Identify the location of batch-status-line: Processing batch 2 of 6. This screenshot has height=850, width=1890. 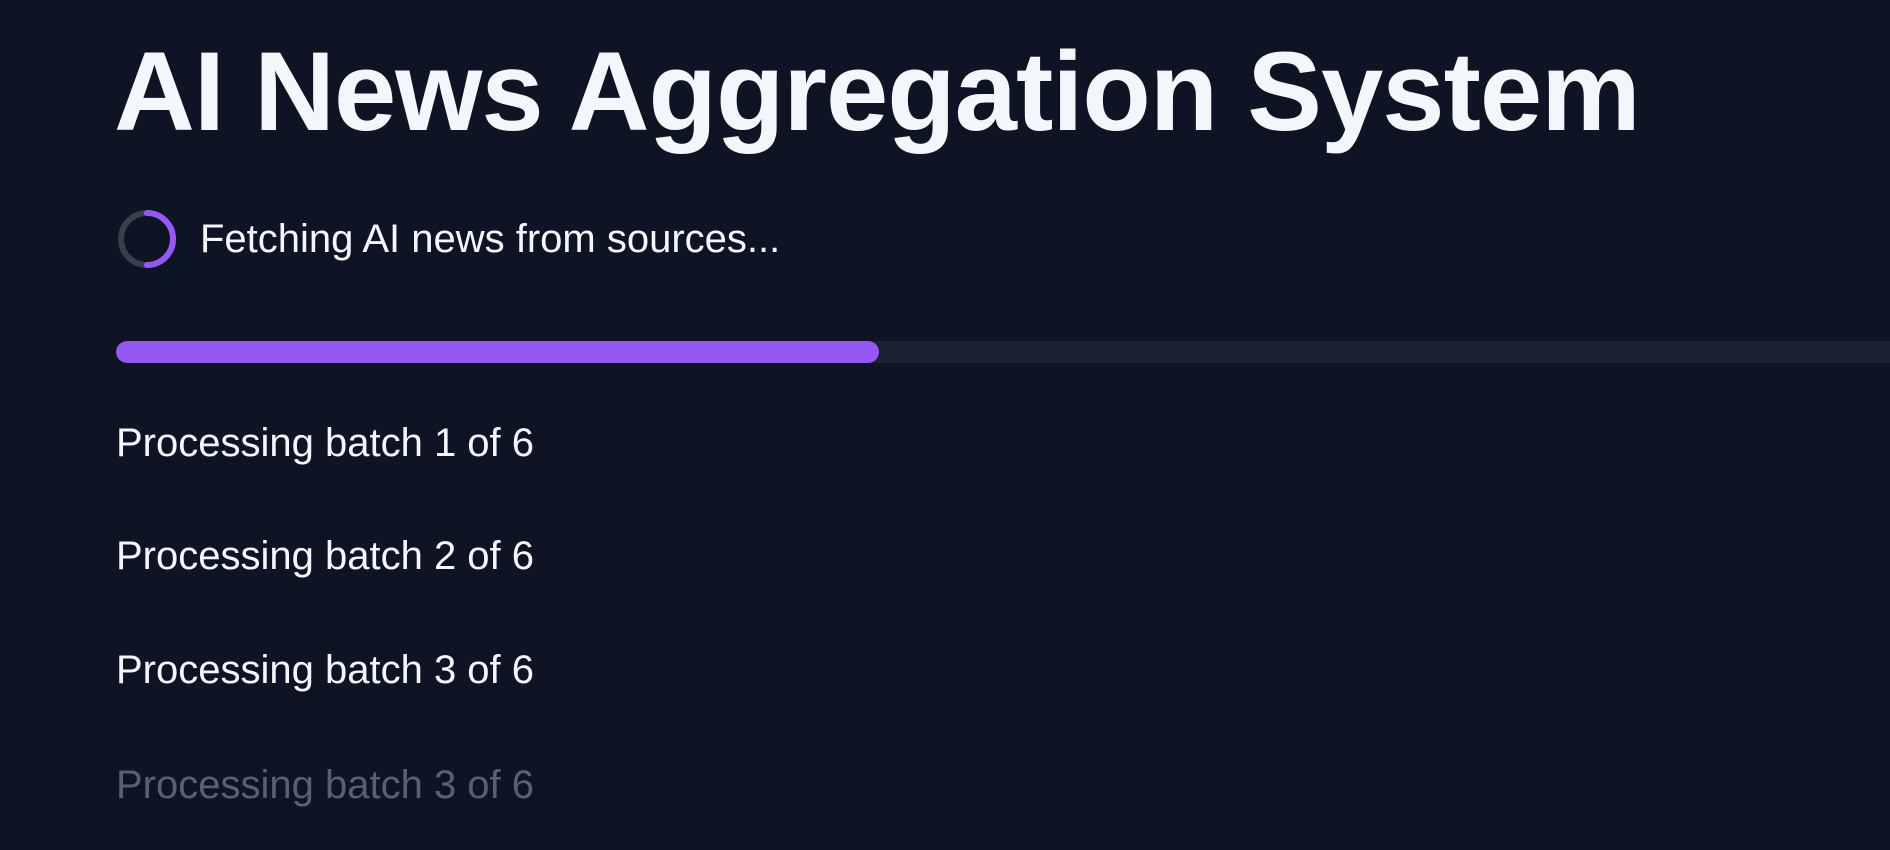
(325, 556).